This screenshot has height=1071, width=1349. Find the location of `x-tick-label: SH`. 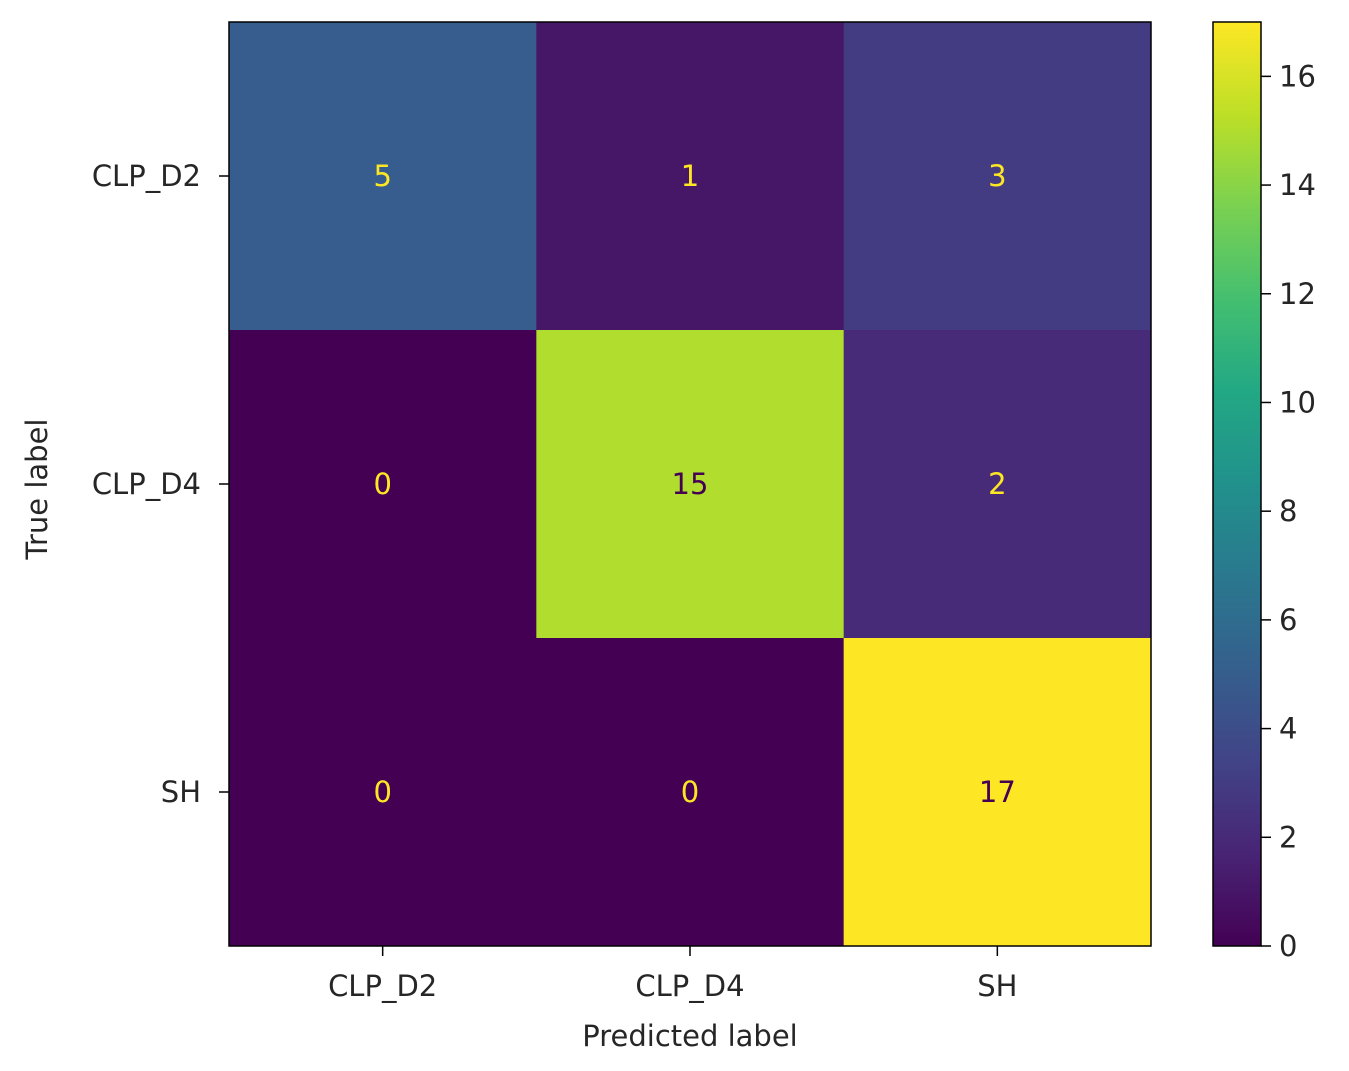

x-tick-label: SH is located at coordinates (997, 986).